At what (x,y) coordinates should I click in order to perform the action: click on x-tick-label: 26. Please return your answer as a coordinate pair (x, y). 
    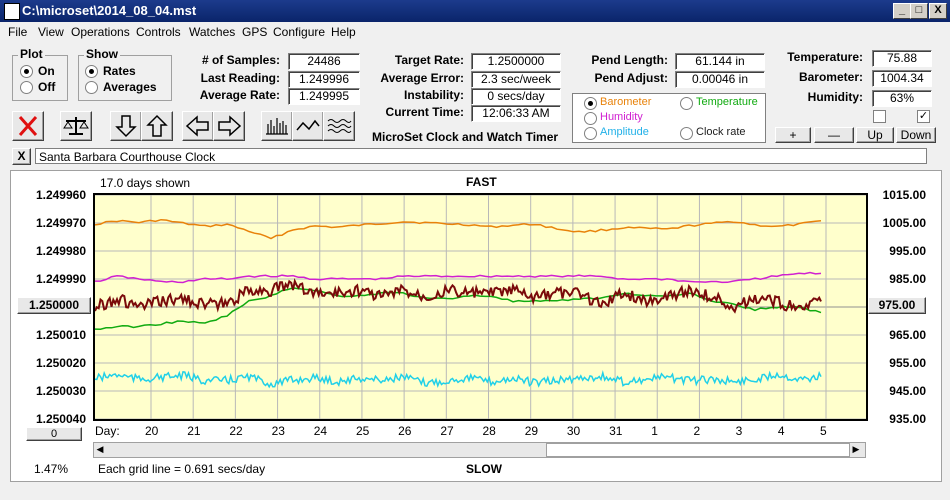
    Looking at the image, I should click on (405, 431).